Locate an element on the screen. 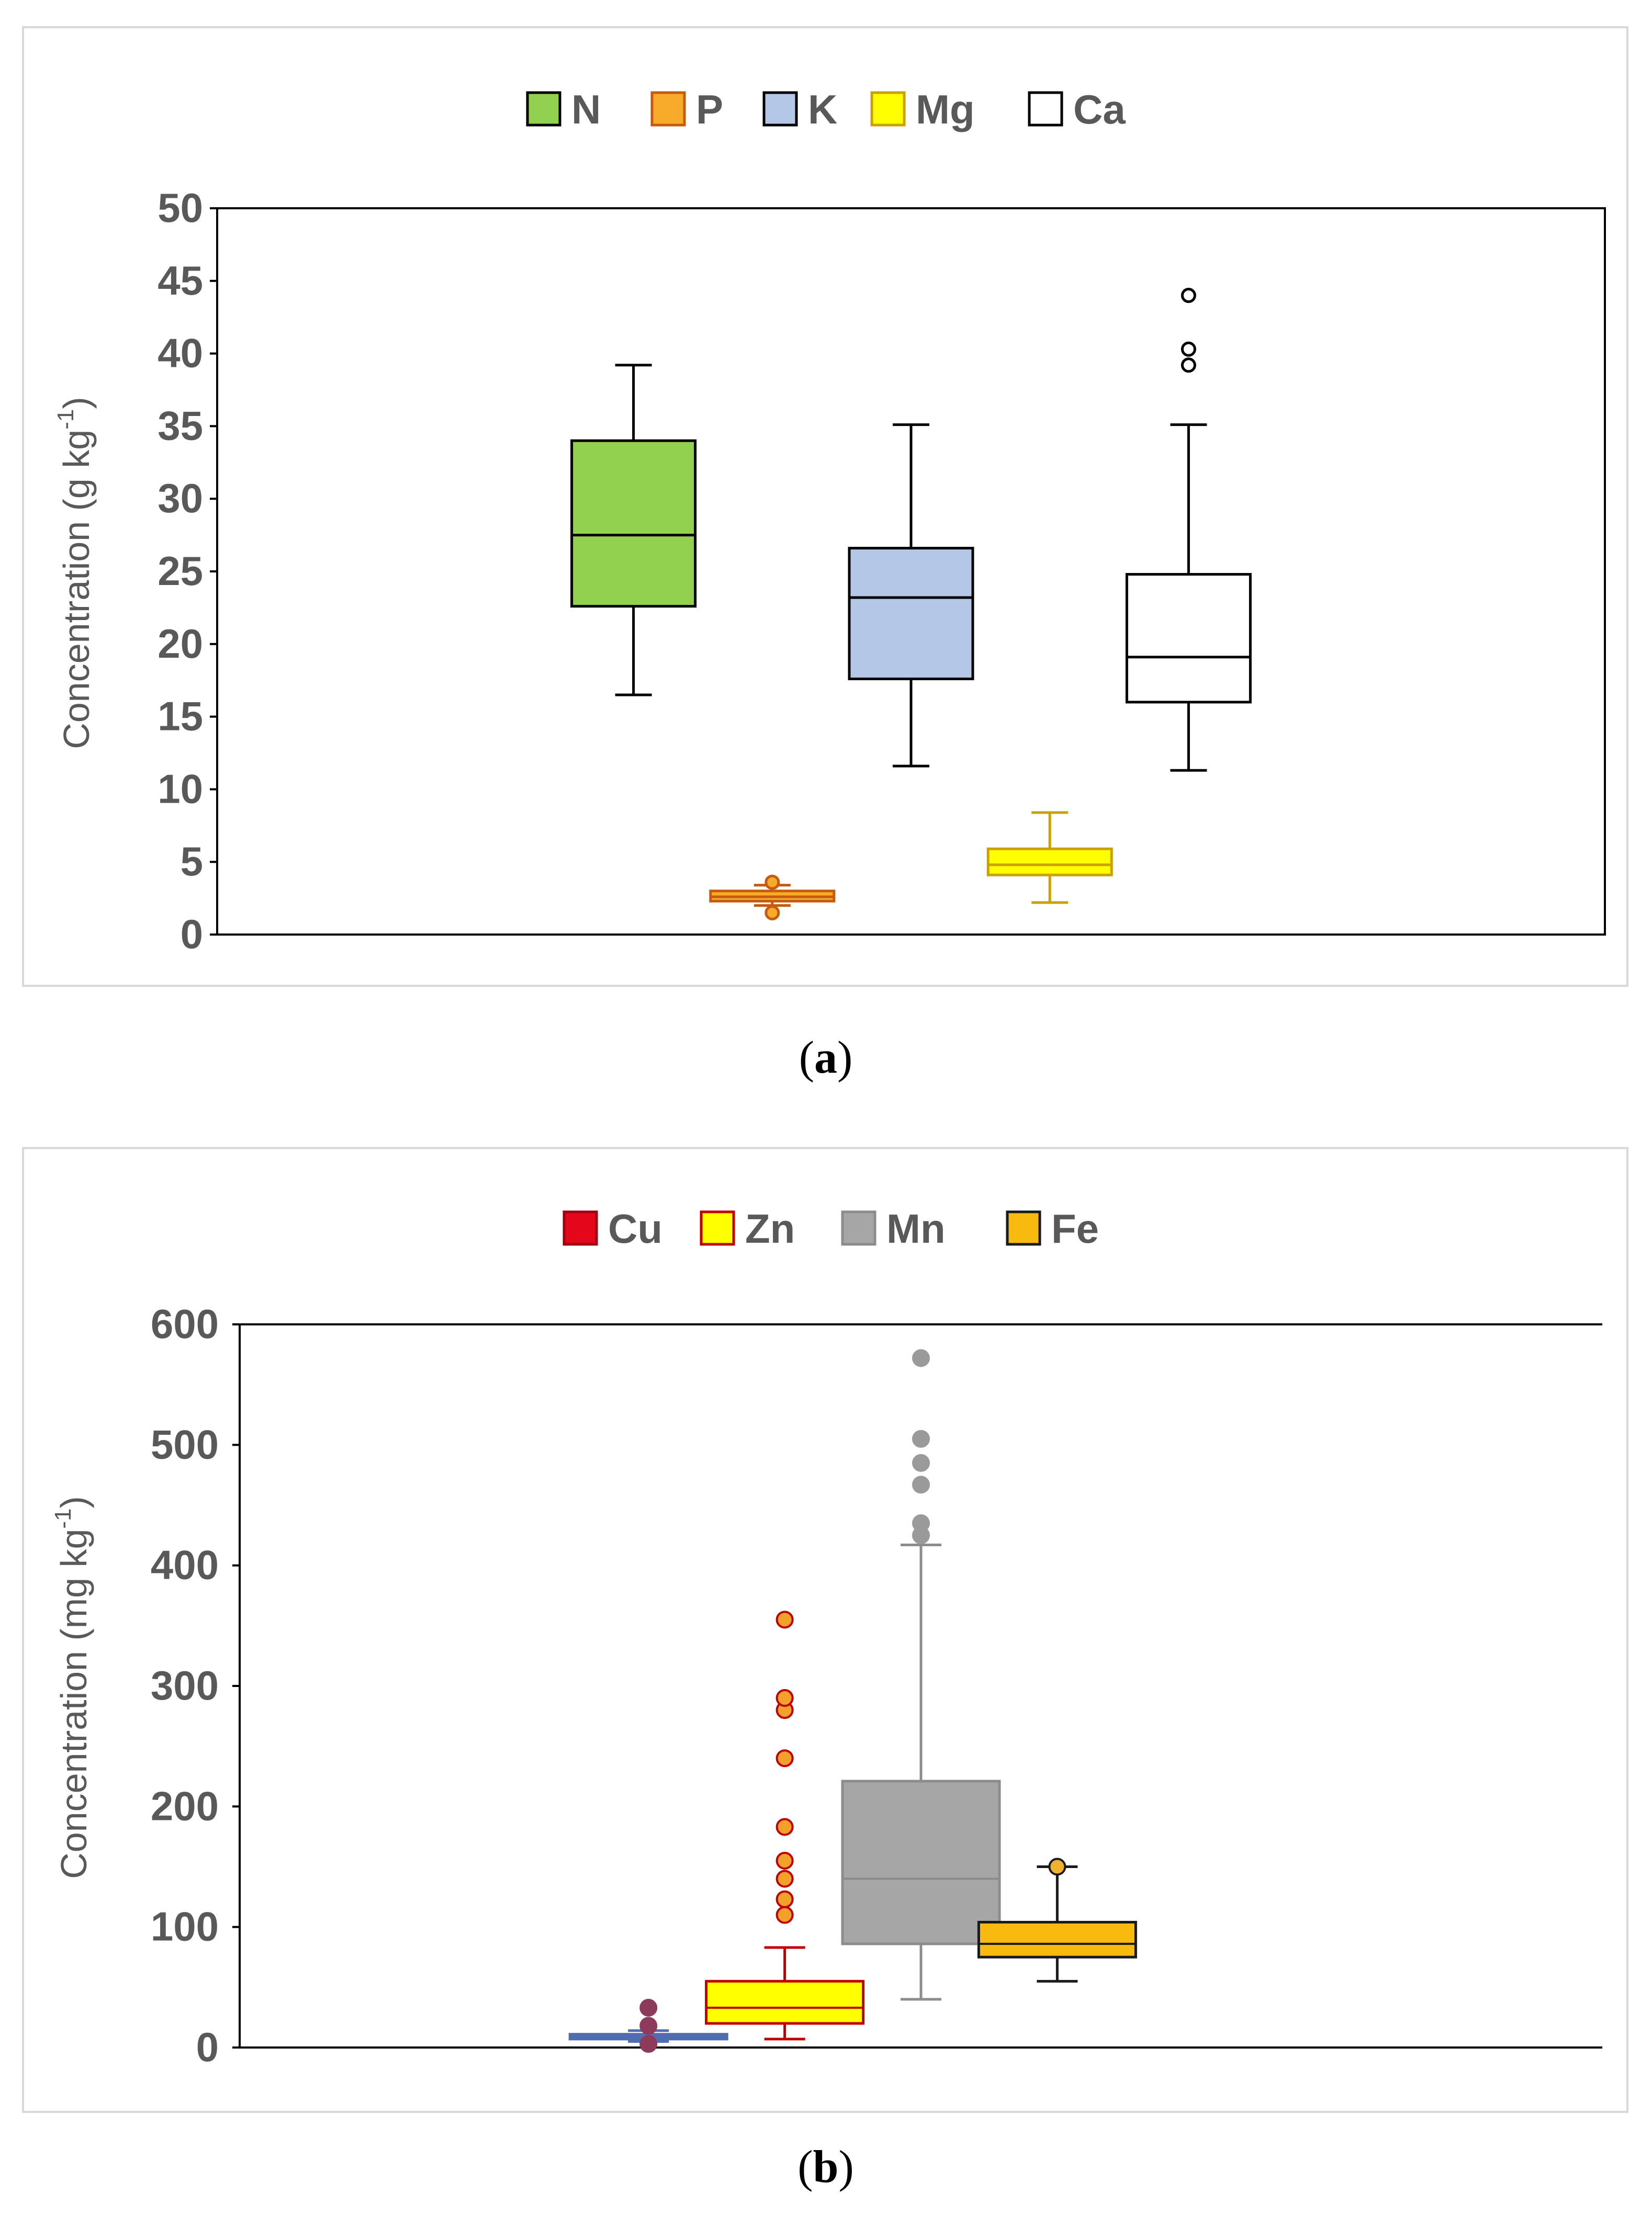 The height and width of the screenshot is (2216, 1652). y-axis-label-b-end: ) is located at coordinates (73, 1502).